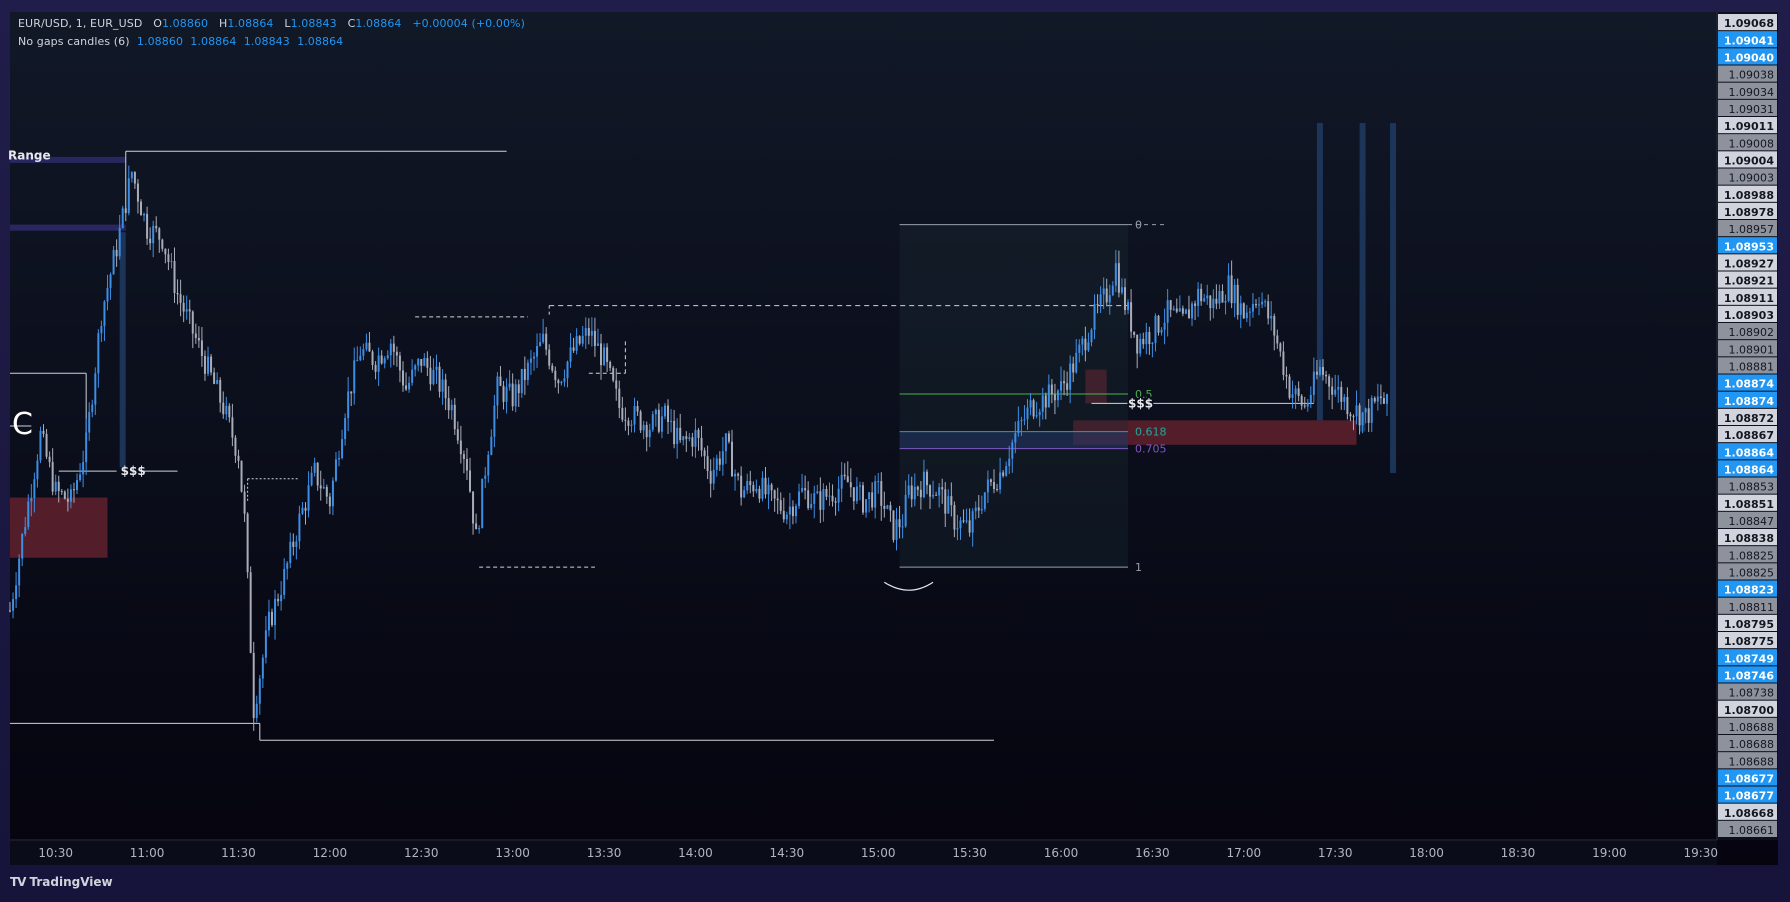 The image size is (1790, 902). What do you see at coordinates (969, 853) in the screenshot?
I see `time-tick-10: 15:30` at bounding box center [969, 853].